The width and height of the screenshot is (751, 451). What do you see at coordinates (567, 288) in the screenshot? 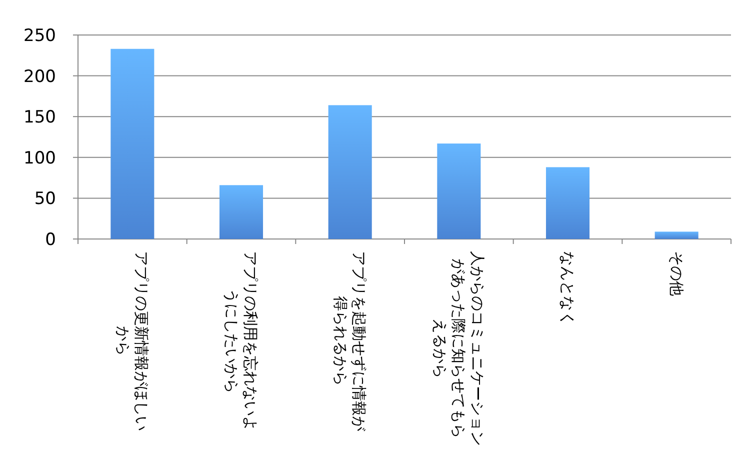
I see `x-tick-label: なんとなく` at bounding box center [567, 288].